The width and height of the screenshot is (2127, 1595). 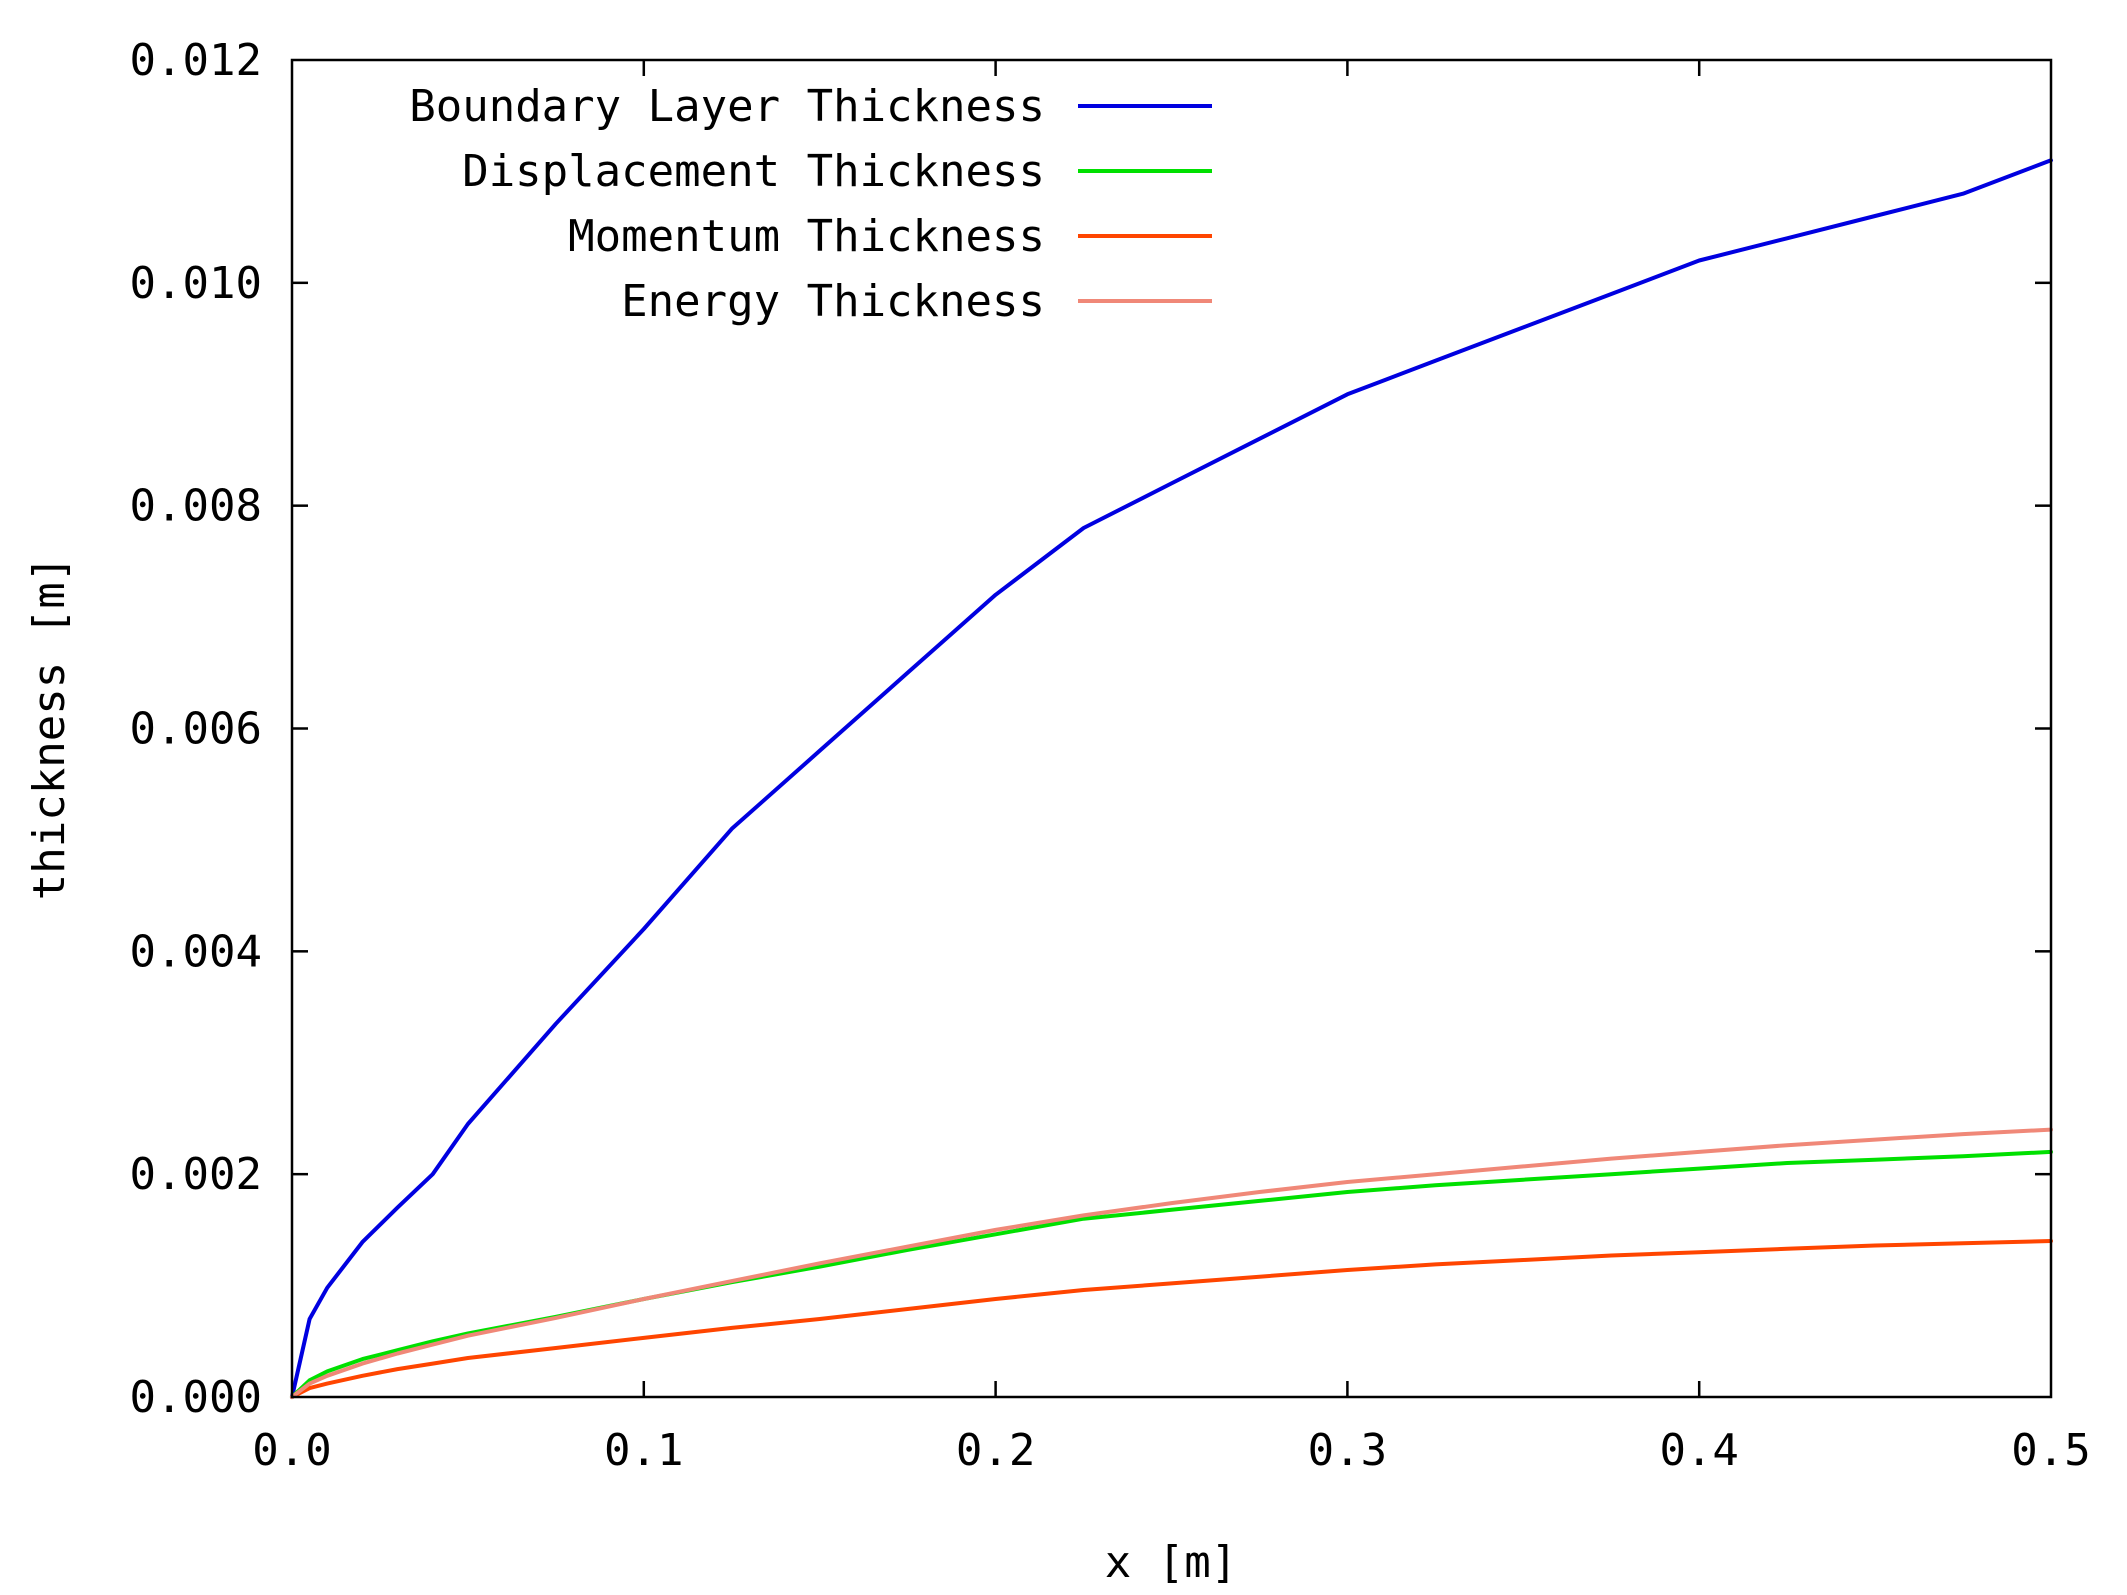 I want to click on y-tick-label: 0.008, so click(x=196, y=506).